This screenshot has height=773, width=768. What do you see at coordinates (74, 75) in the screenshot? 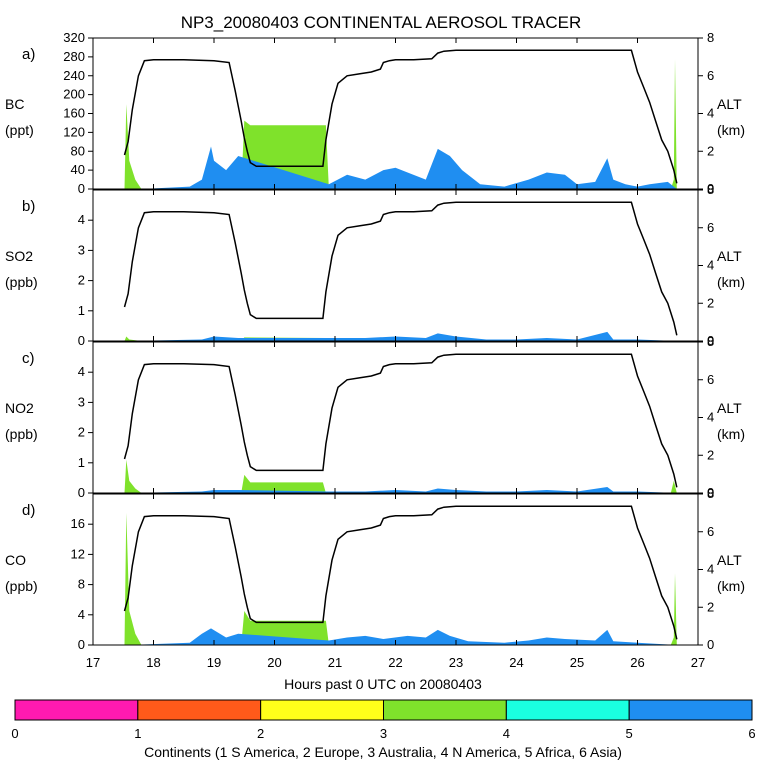
I see `y-tick-label: 240` at bounding box center [74, 75].